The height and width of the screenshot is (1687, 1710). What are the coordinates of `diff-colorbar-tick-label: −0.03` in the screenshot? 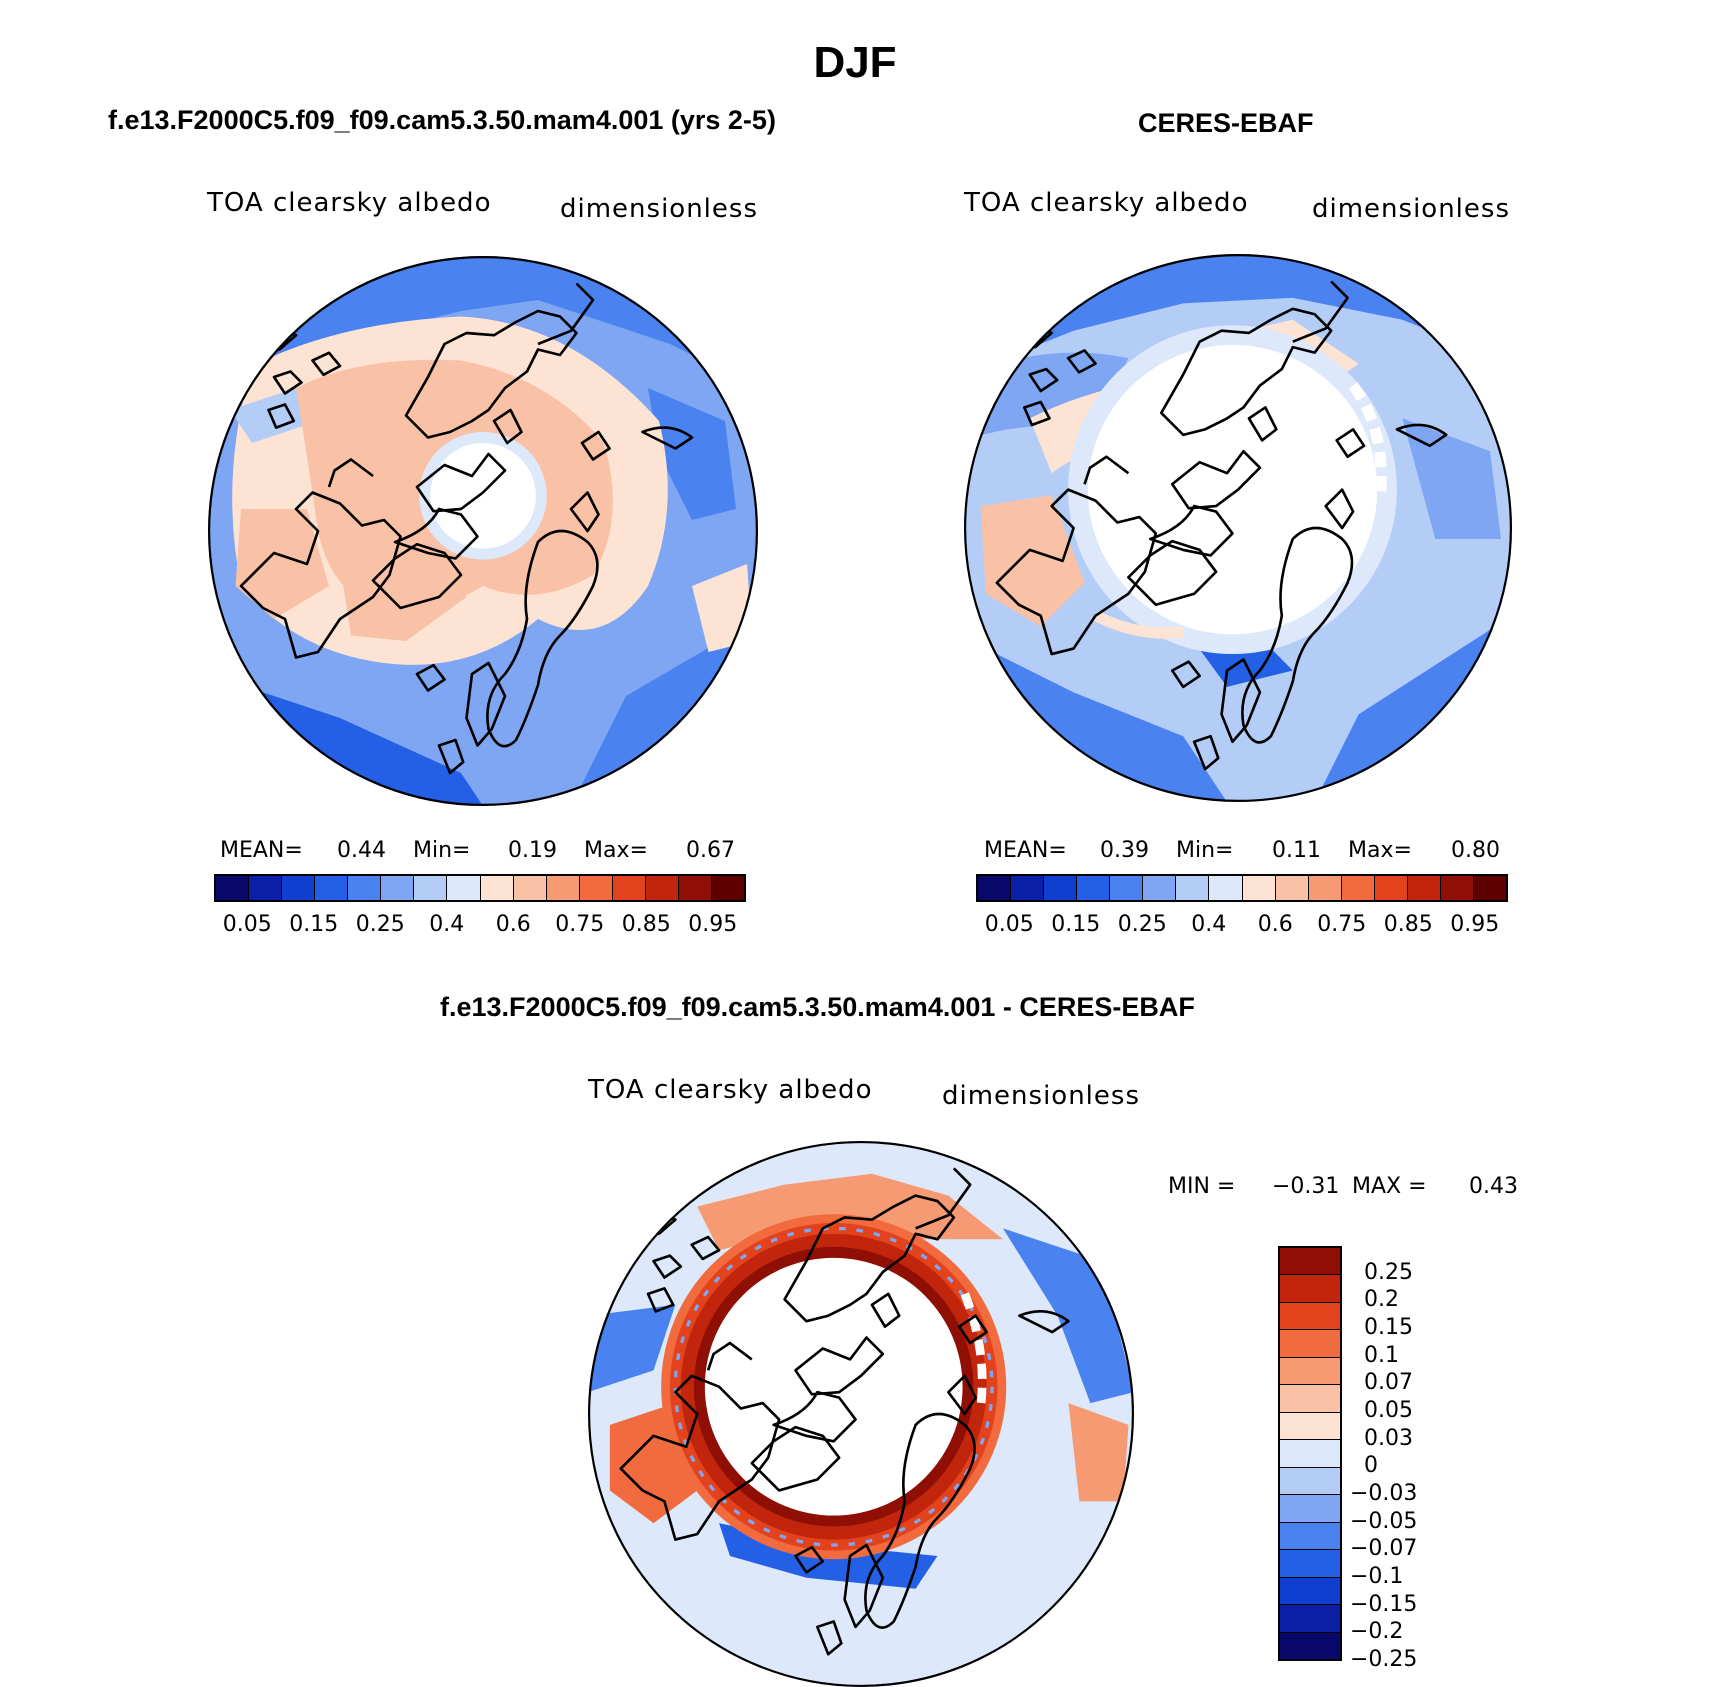 It's located at (1384, 1493).